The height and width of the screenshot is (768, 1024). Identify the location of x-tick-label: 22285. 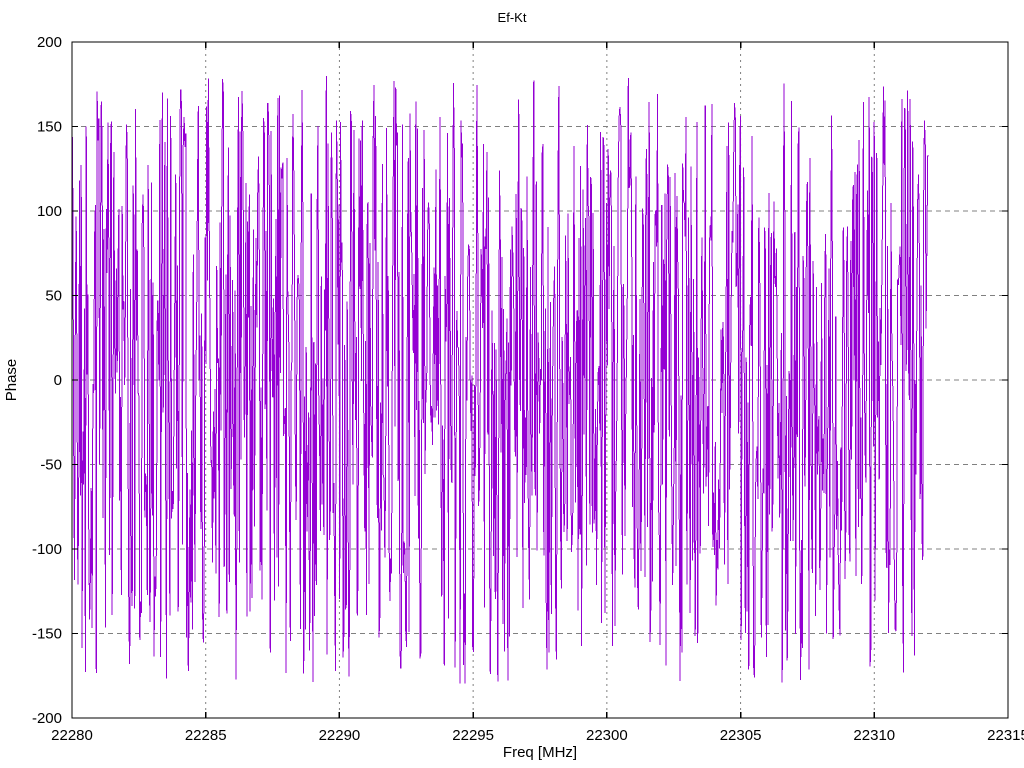
(206, 735).